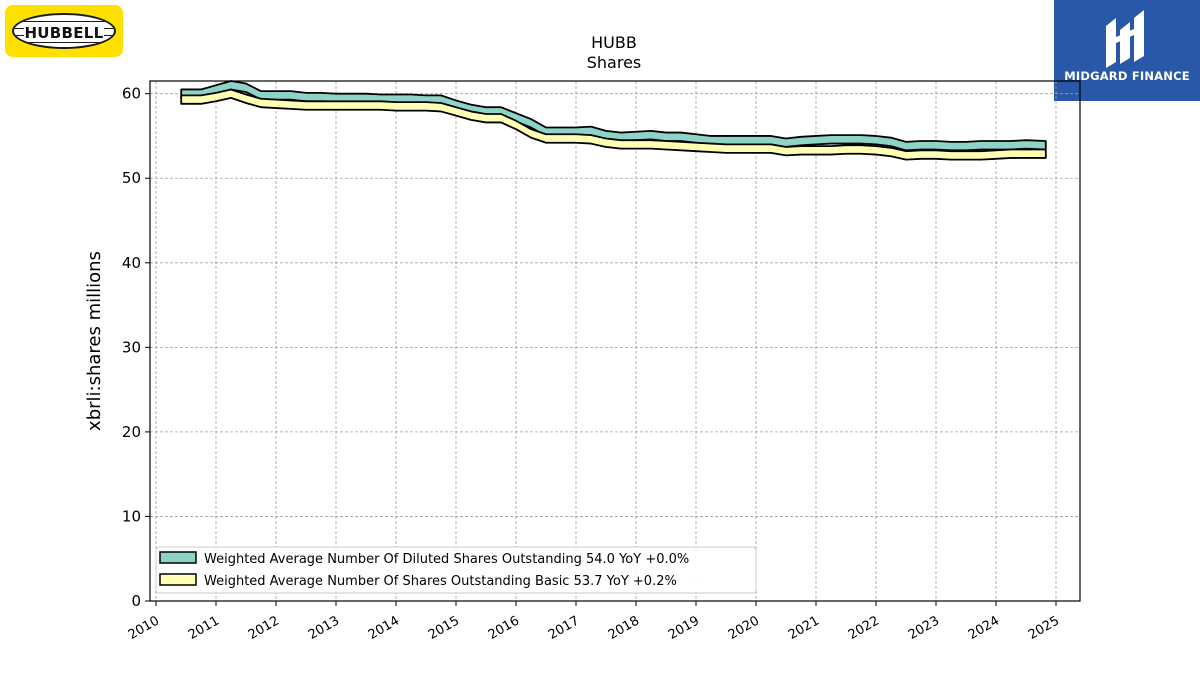 The image size is (1200, 675). Describe the element at coordinates (444, 628) in the screenshot. I see `x-tick-label: 2015` at that location.